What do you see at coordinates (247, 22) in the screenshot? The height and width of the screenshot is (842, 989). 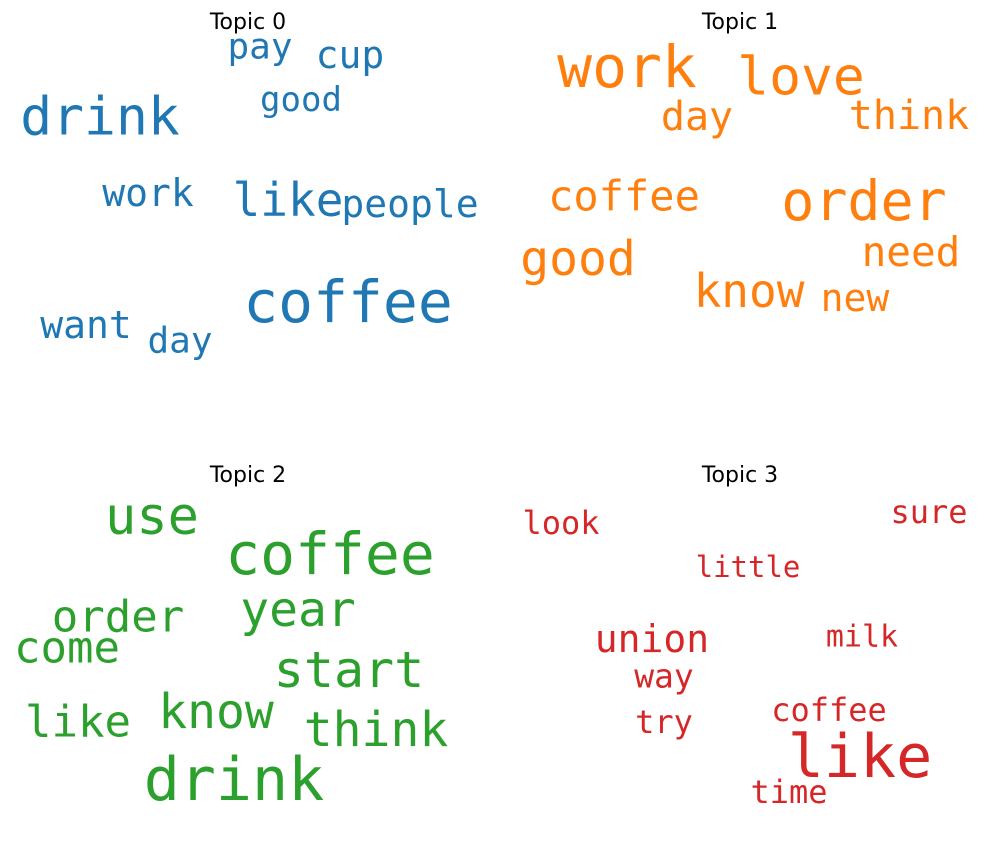 I see `panel-title-topic-0: Topic 0` at bounding box center [247, 22].